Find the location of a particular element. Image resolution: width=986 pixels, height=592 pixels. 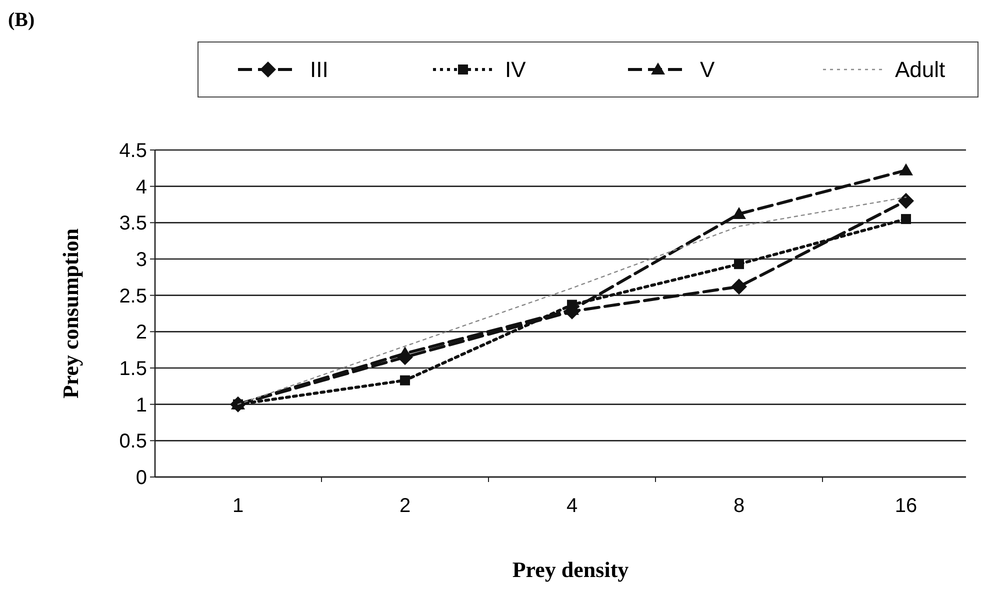

chart-title: (B) is located at coordinates (21, 20).